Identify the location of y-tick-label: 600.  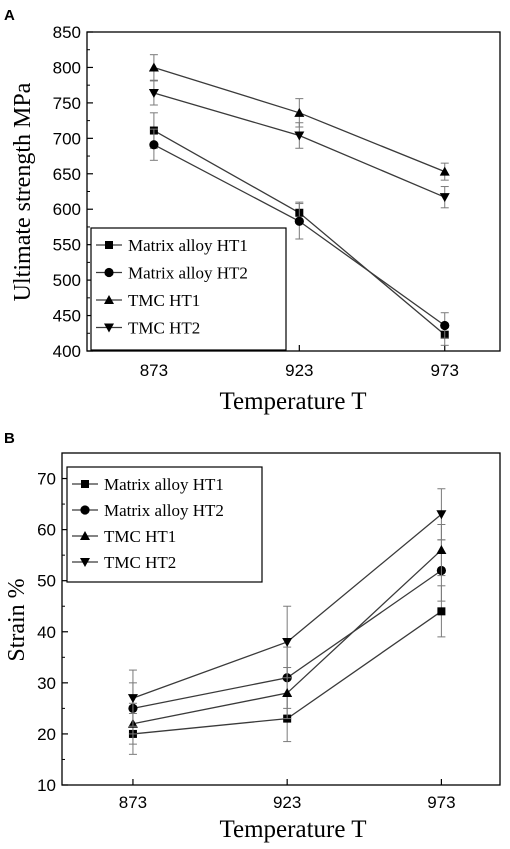
(67, 209).